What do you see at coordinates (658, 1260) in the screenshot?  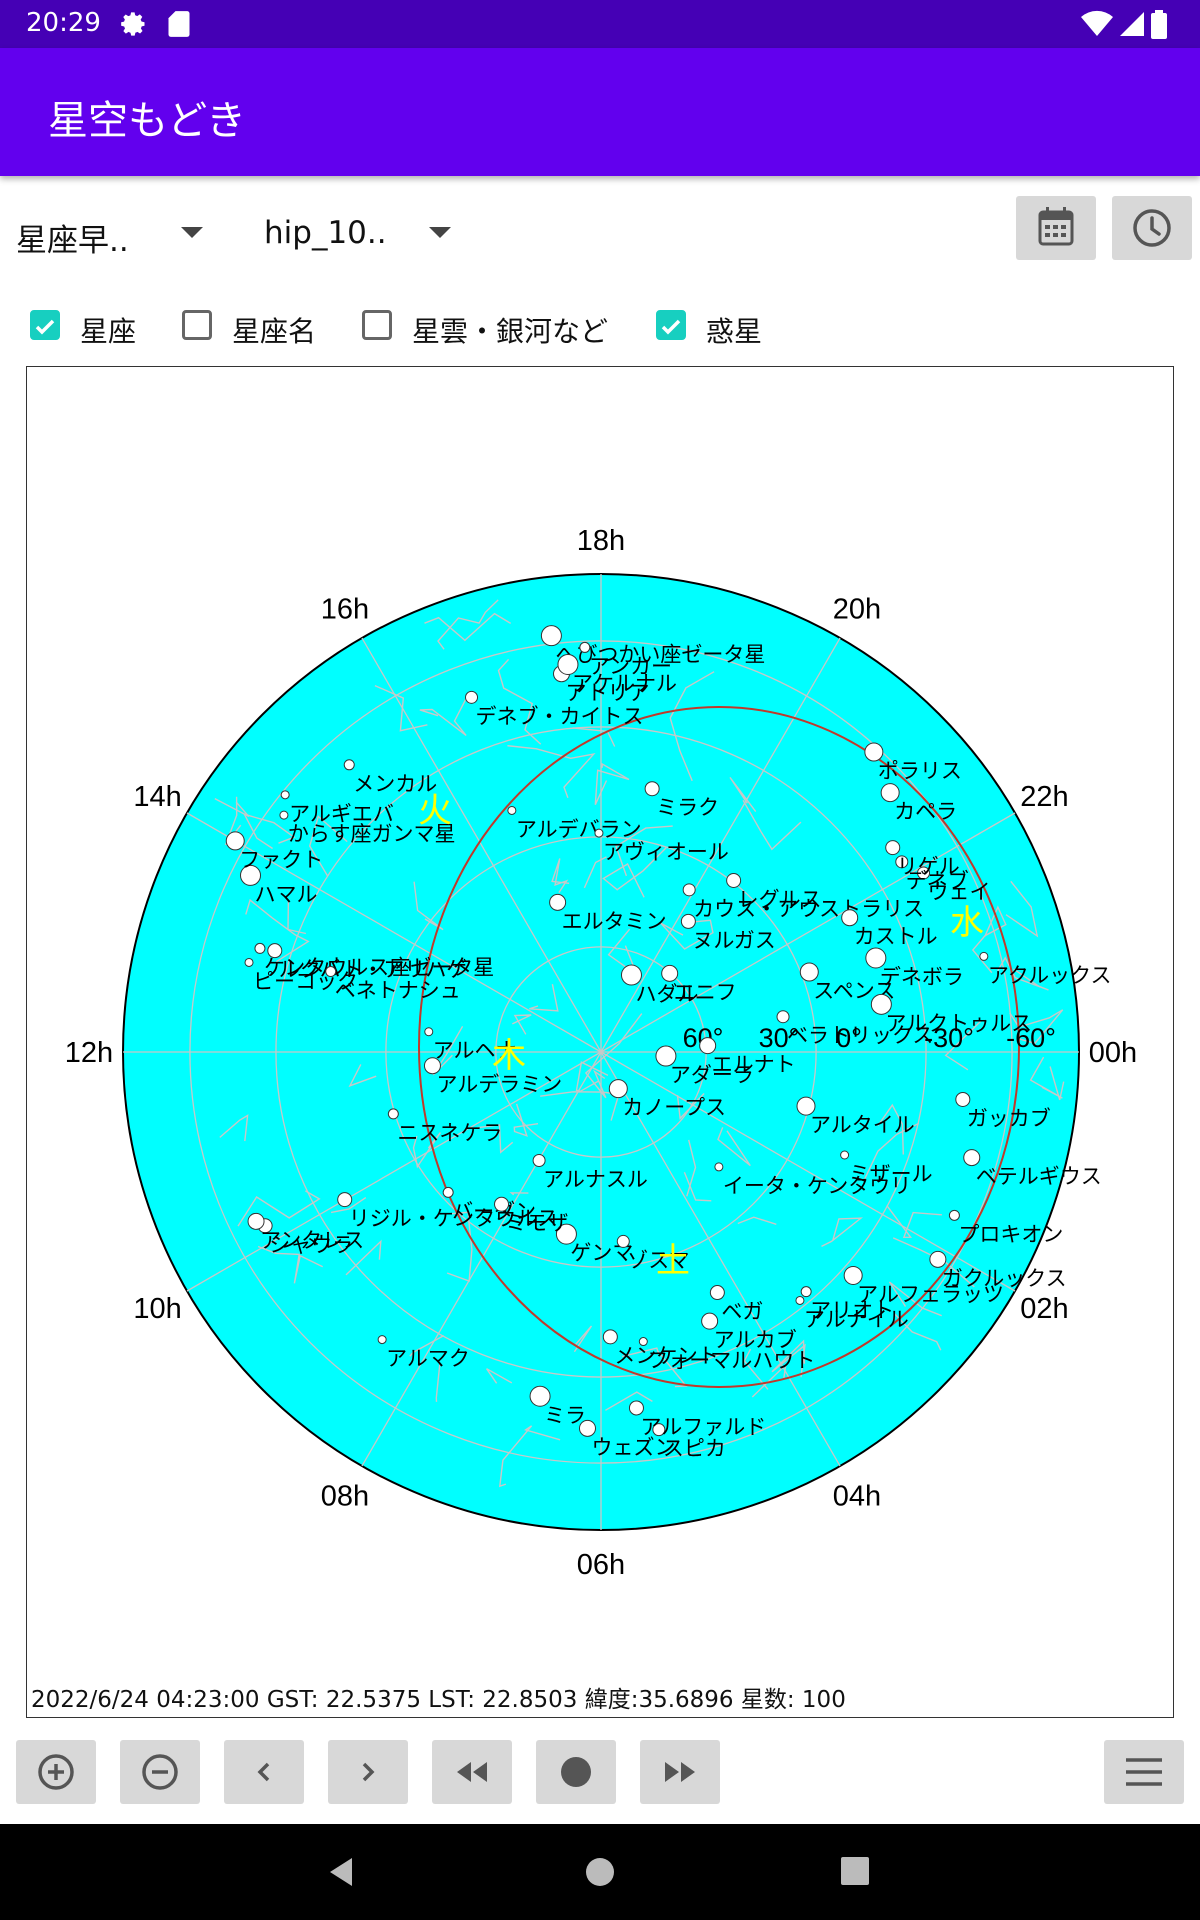 I see `star-name: ゾスマ` at bounding box center [658, 1260].